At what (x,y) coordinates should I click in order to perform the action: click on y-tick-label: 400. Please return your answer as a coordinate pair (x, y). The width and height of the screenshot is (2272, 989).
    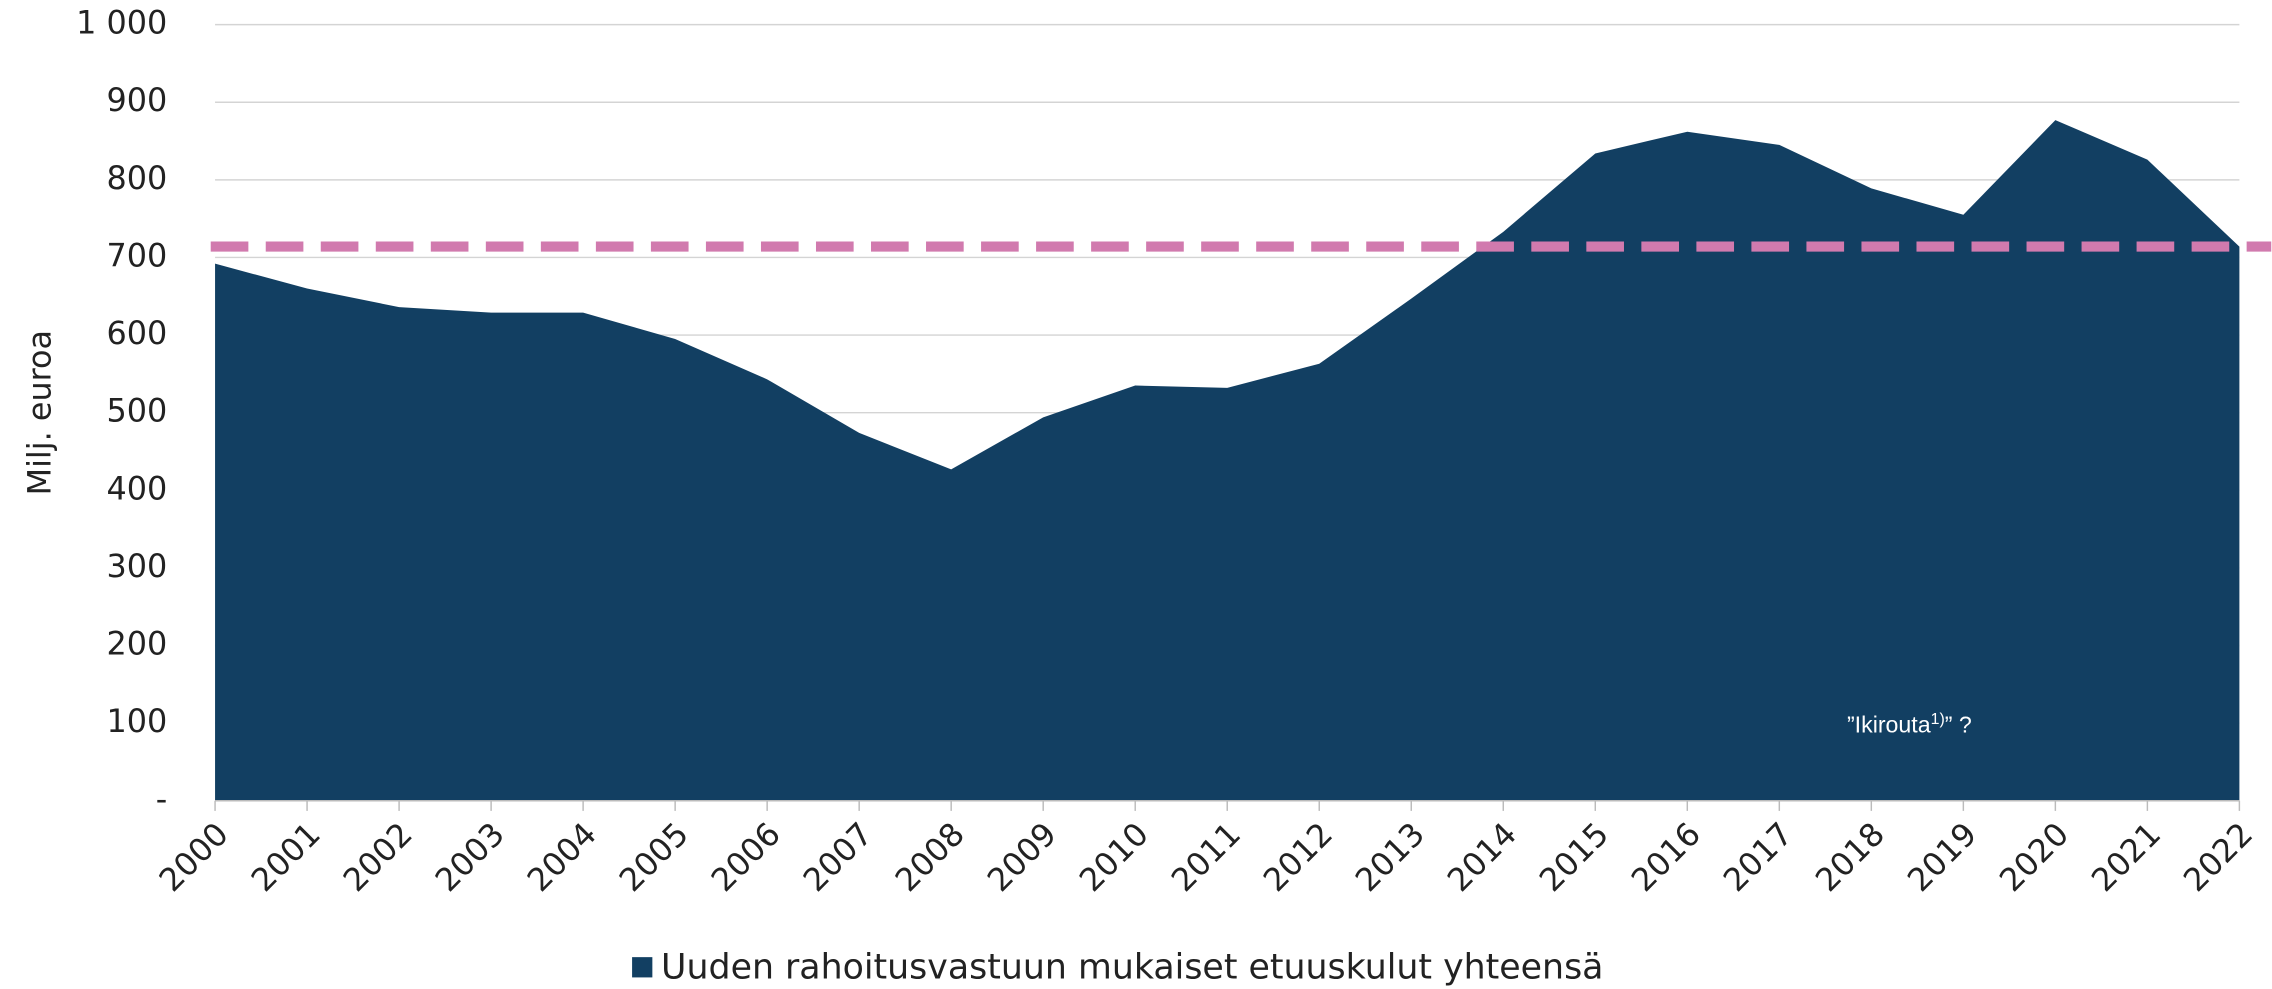
    Looking at the image, I should click on (136, 488).